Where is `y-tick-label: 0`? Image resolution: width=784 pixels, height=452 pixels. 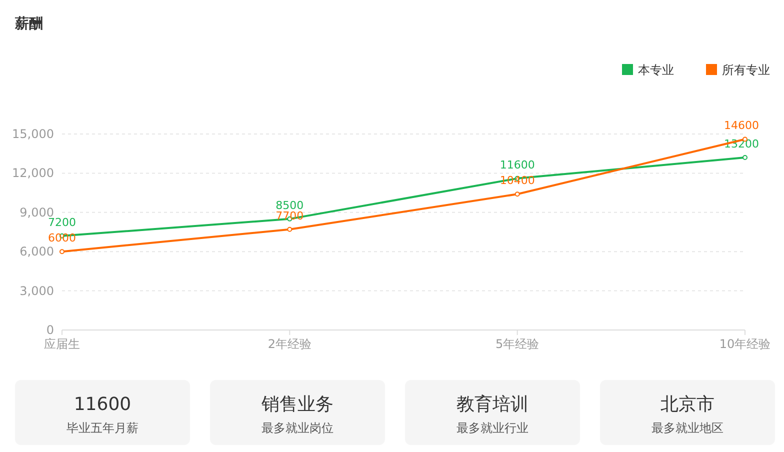 y-tick-label: 0 is located at coordinates (50, 330).